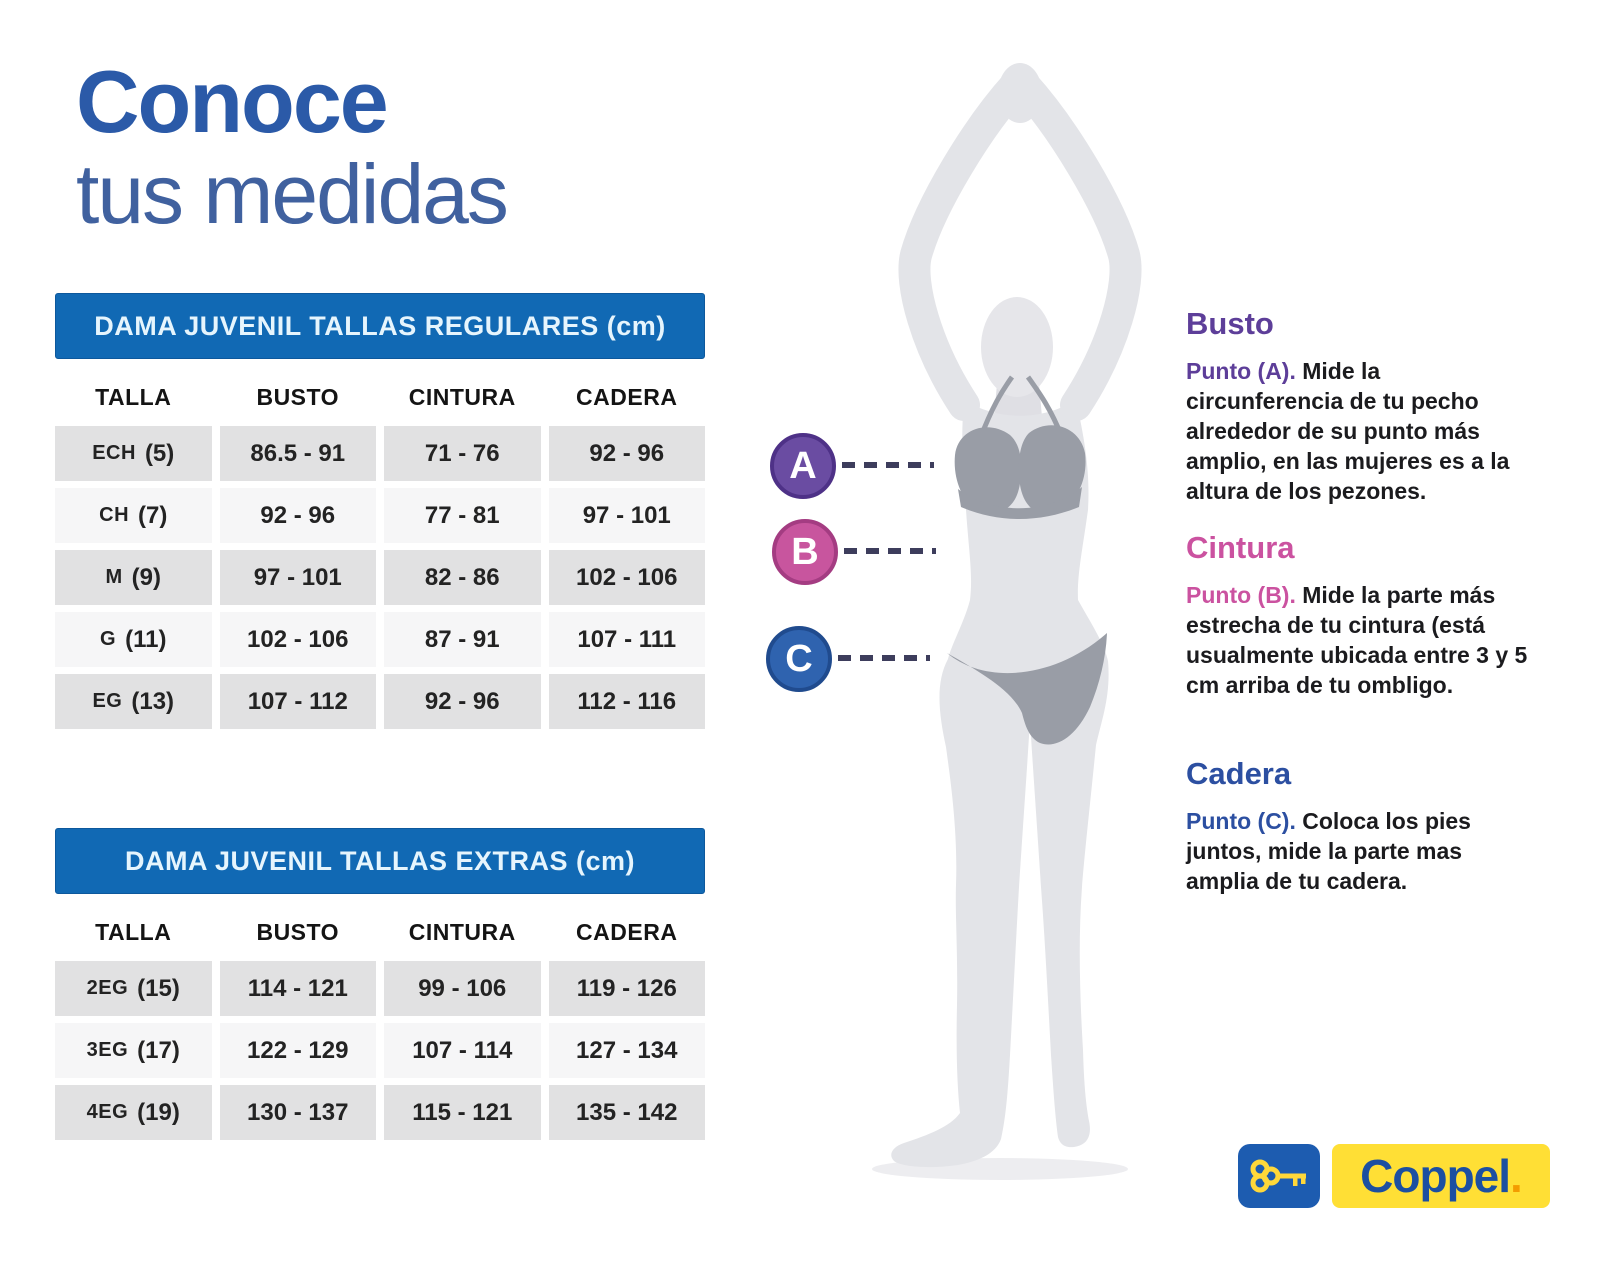  I want to click on busto-cell: 122 - 129, so click(297, 1050).